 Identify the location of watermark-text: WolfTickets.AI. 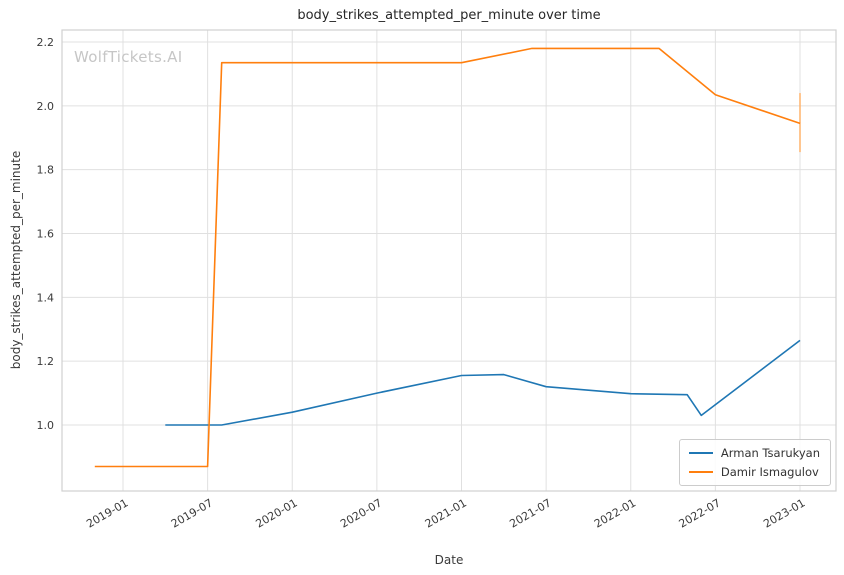
(128, 57).